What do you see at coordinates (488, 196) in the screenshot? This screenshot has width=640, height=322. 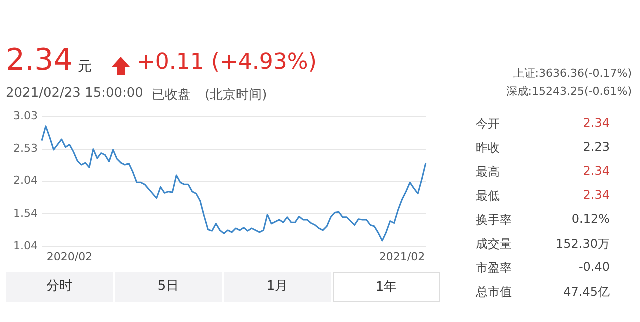 I see `text: 最低` at bounding box center [488, 196].